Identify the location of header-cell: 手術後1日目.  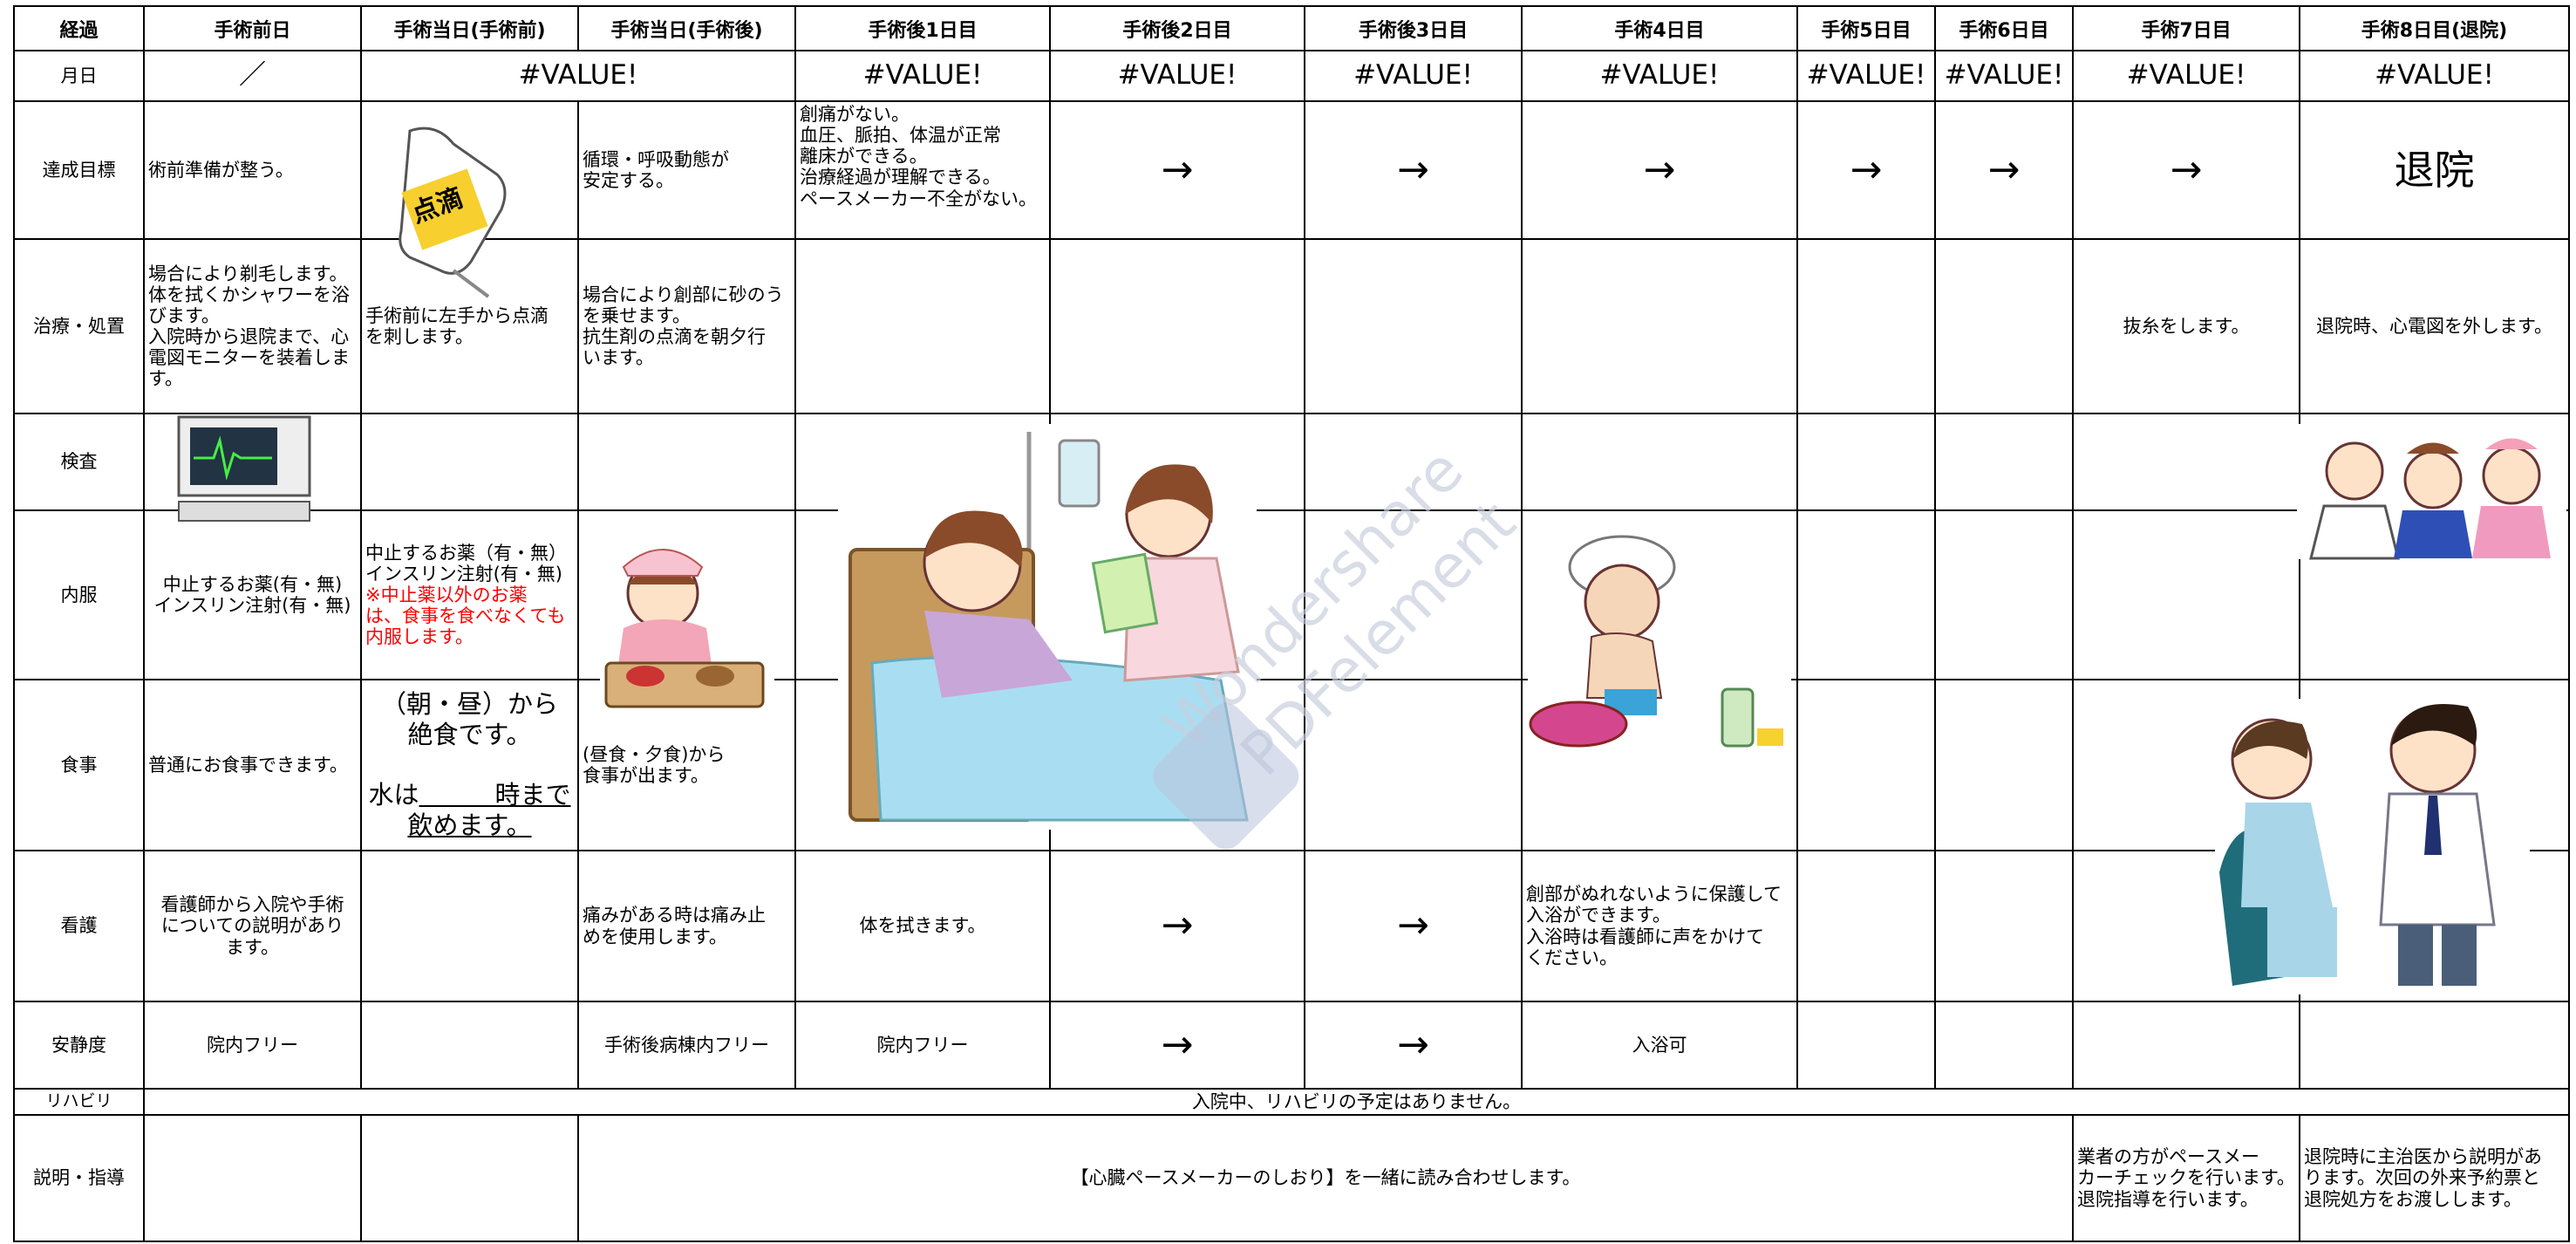
(922, 28).